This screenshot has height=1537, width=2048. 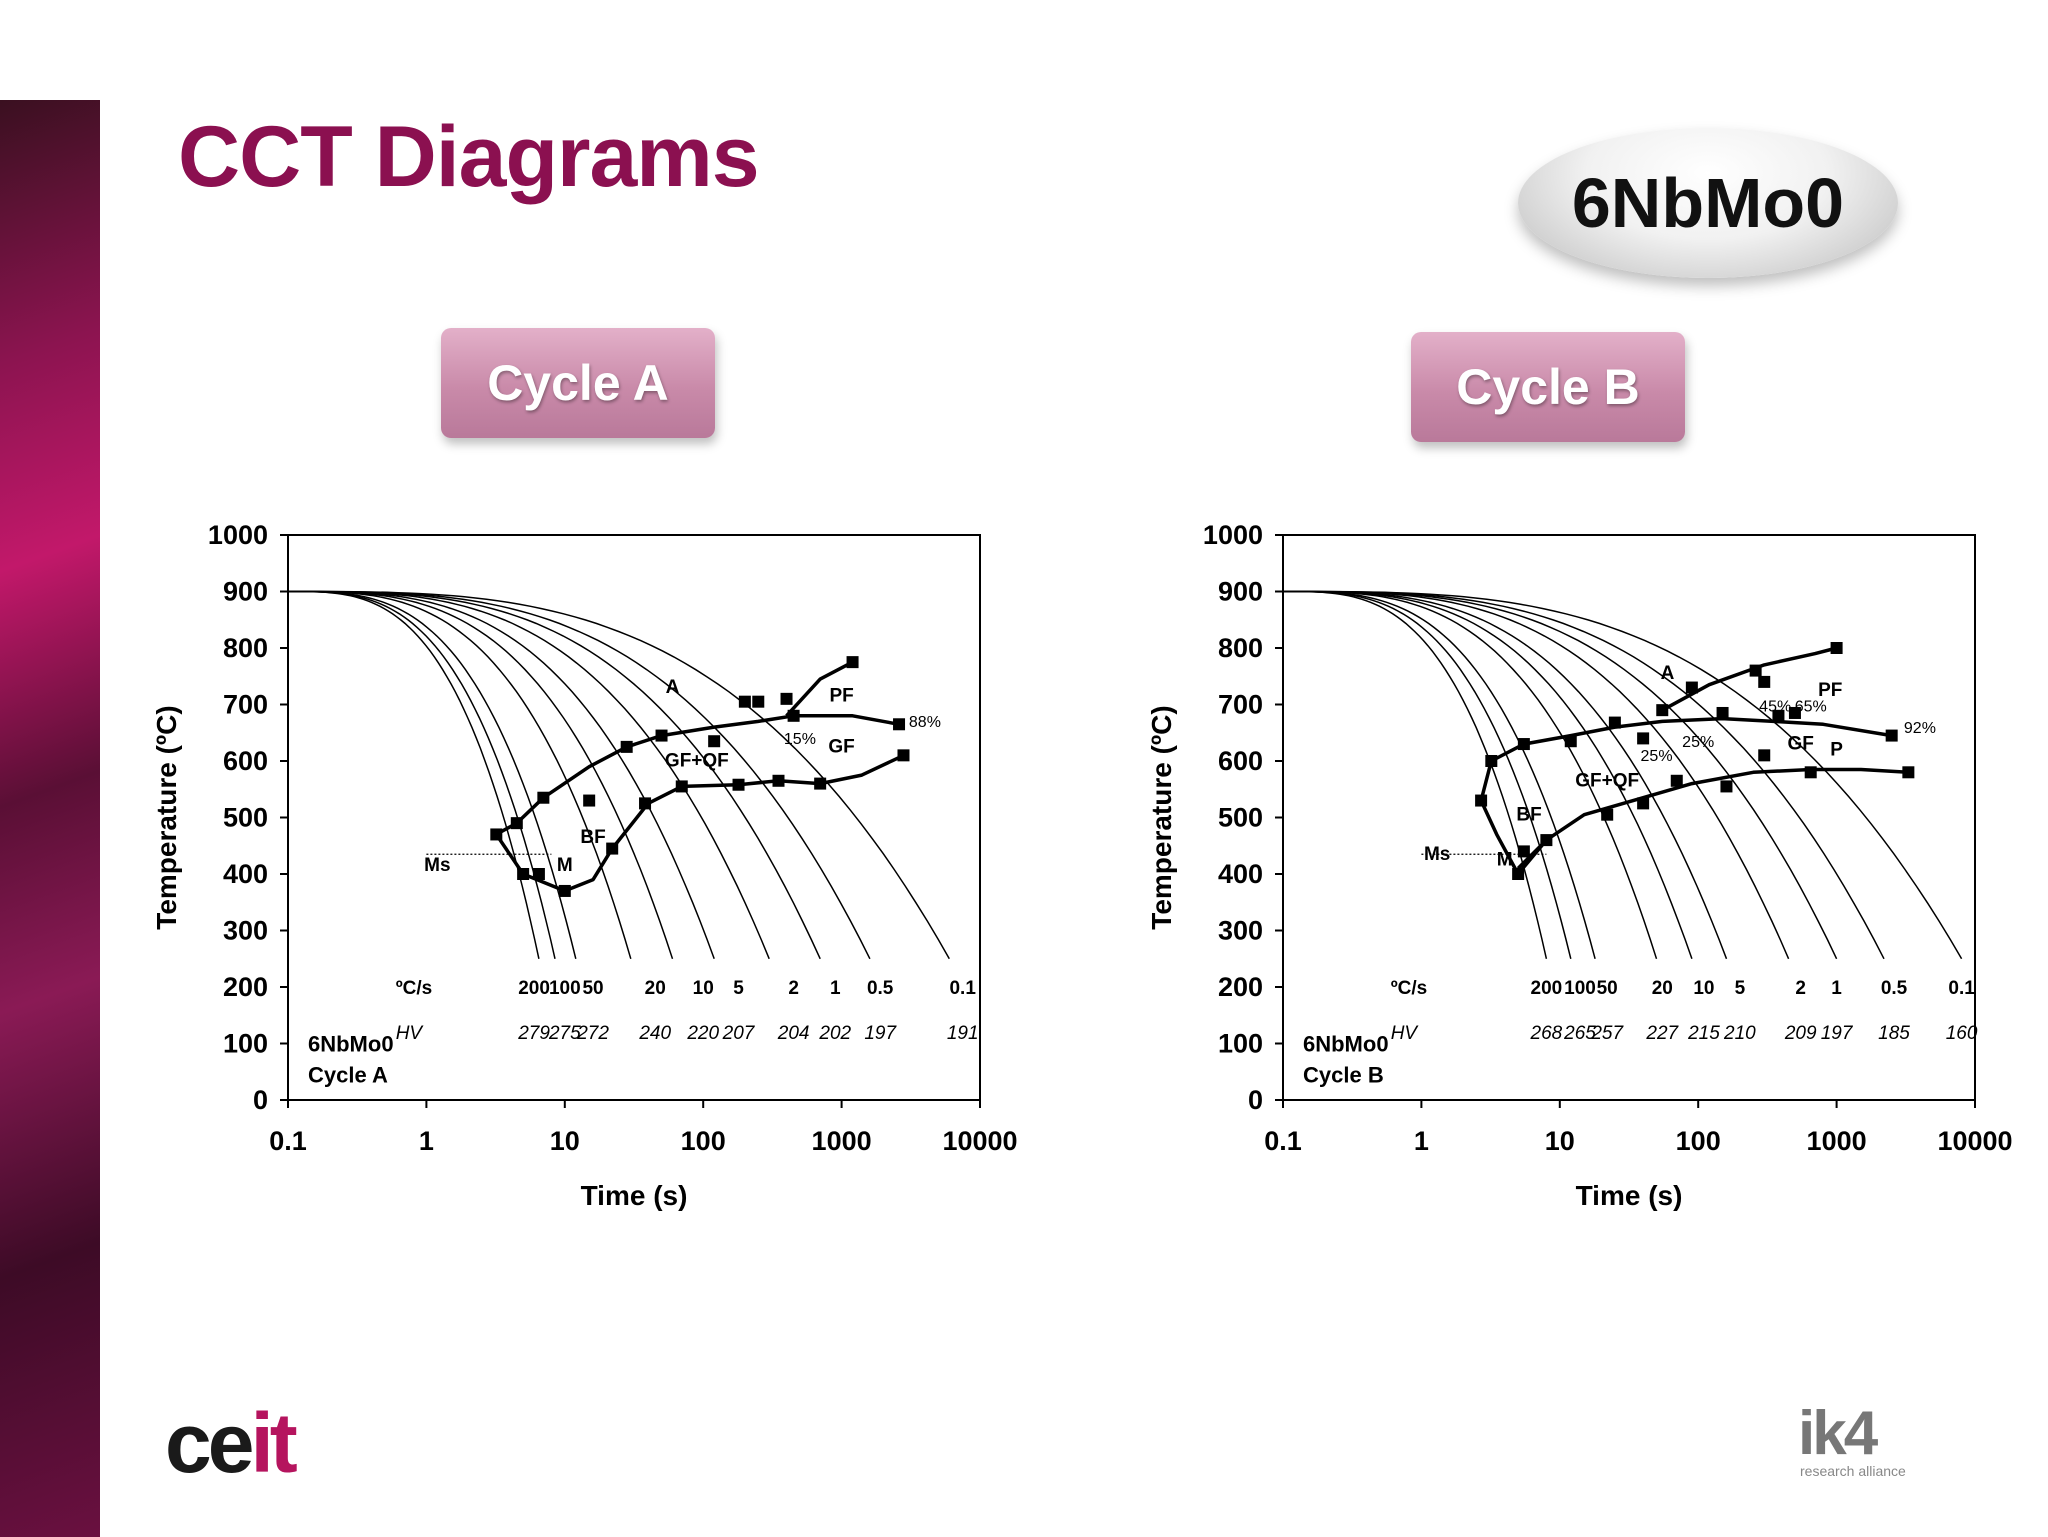 What do you see at coordinates (414, 988) in the screenshot?
I see `rate-header: ºC/s` at bounding box center [414, 988].